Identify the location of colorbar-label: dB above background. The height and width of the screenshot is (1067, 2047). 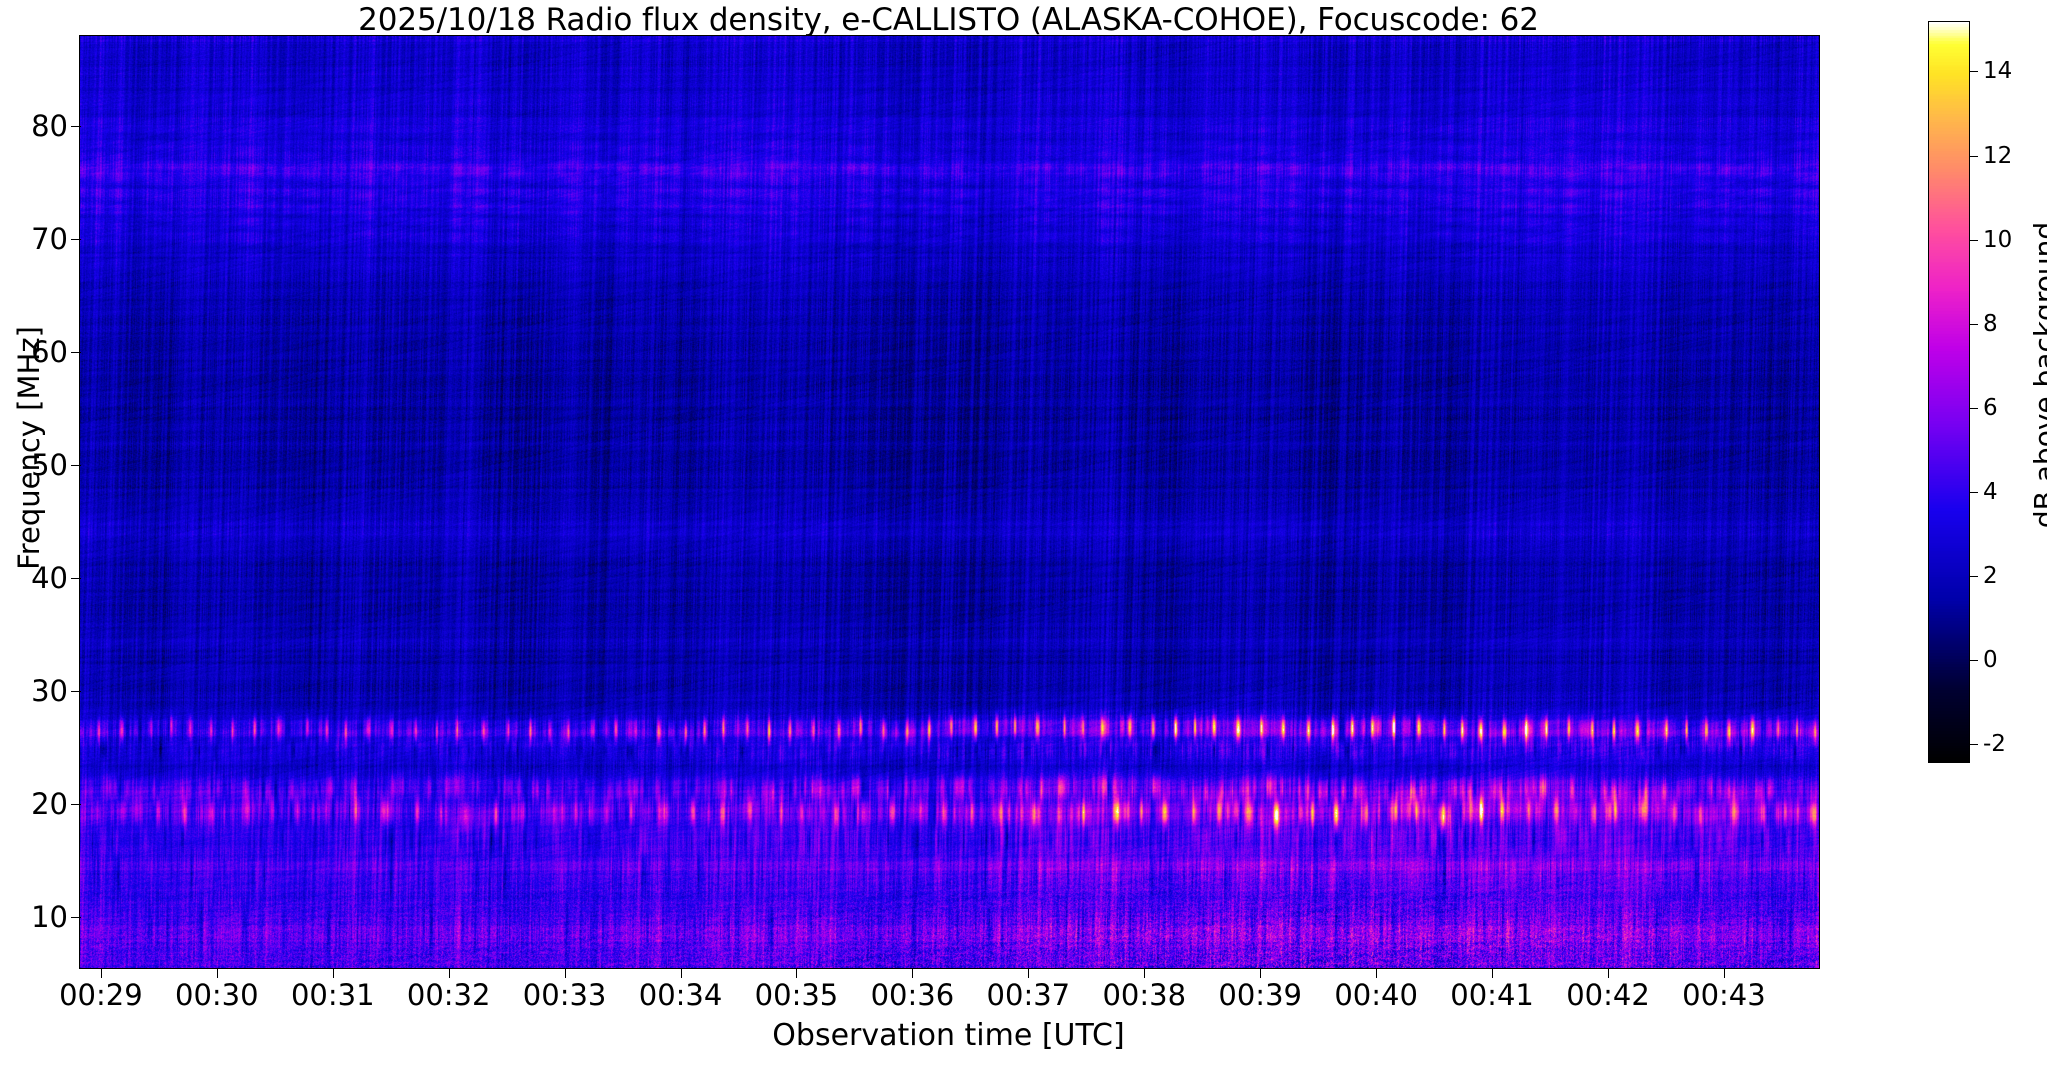
(2037, 375).